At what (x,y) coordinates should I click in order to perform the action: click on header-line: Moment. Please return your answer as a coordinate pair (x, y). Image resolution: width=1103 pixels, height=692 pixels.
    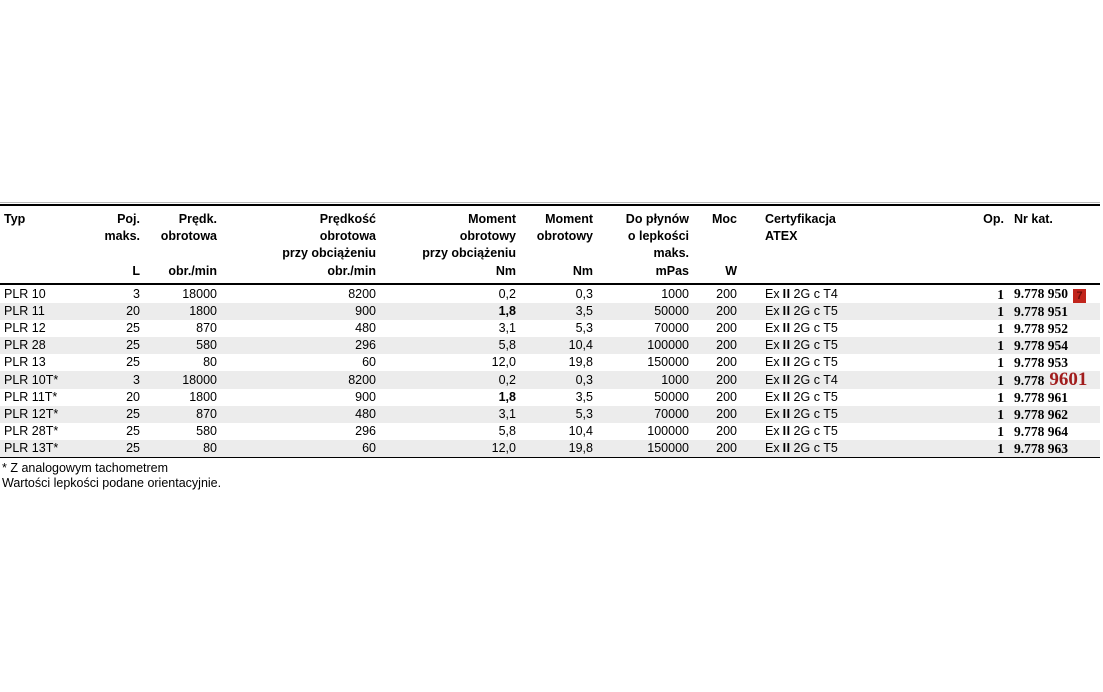
    Looking at the image, I should click on (569, 219).